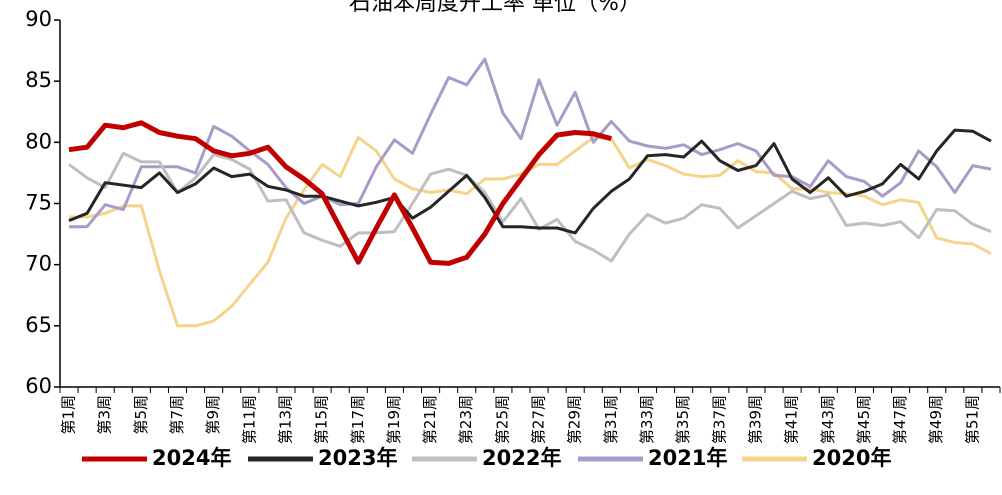 The height and width of the screenshot is (495, 1002). I want to click on x-tick-label: 第17周, so click(358, 419).